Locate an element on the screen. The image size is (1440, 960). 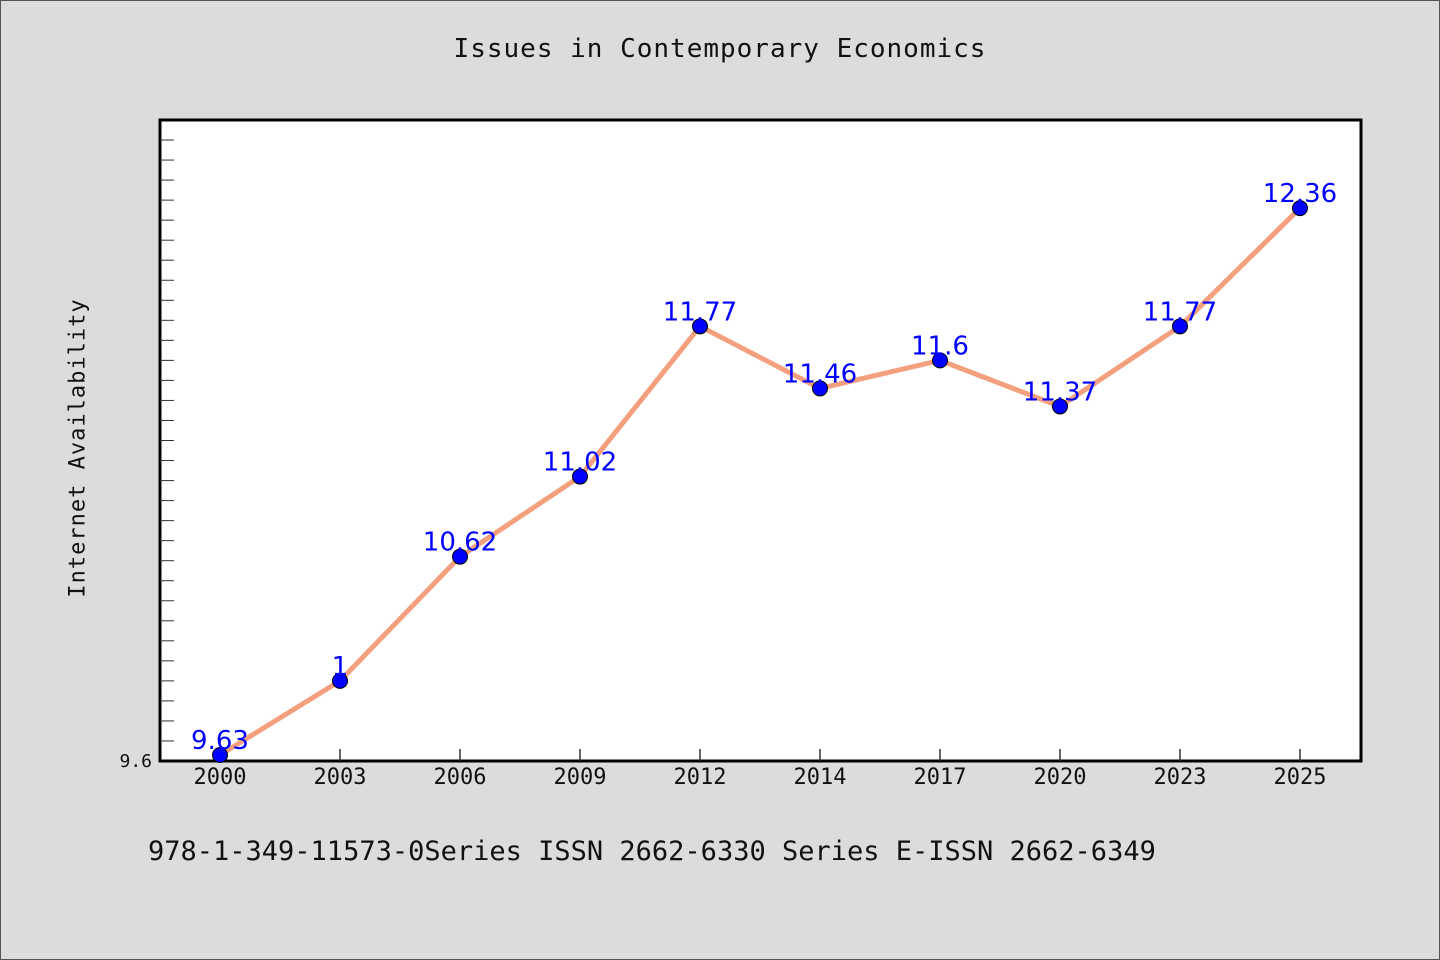
chart-title: Issues in Contemporary Economics is located at coordinates (720, 49).